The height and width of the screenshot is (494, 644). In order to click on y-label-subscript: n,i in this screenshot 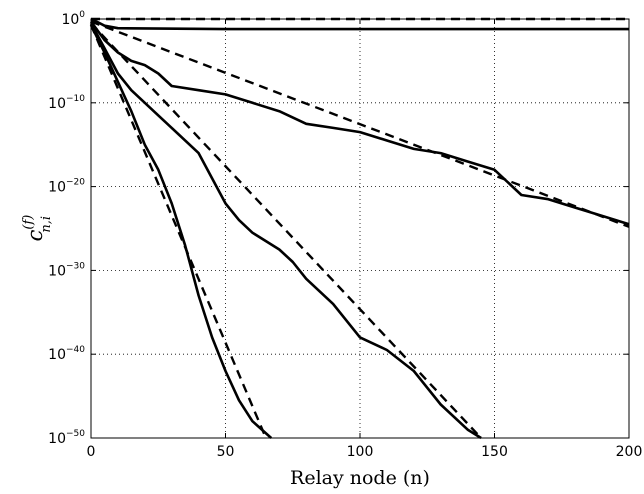, I will do `click(46, 224)`.